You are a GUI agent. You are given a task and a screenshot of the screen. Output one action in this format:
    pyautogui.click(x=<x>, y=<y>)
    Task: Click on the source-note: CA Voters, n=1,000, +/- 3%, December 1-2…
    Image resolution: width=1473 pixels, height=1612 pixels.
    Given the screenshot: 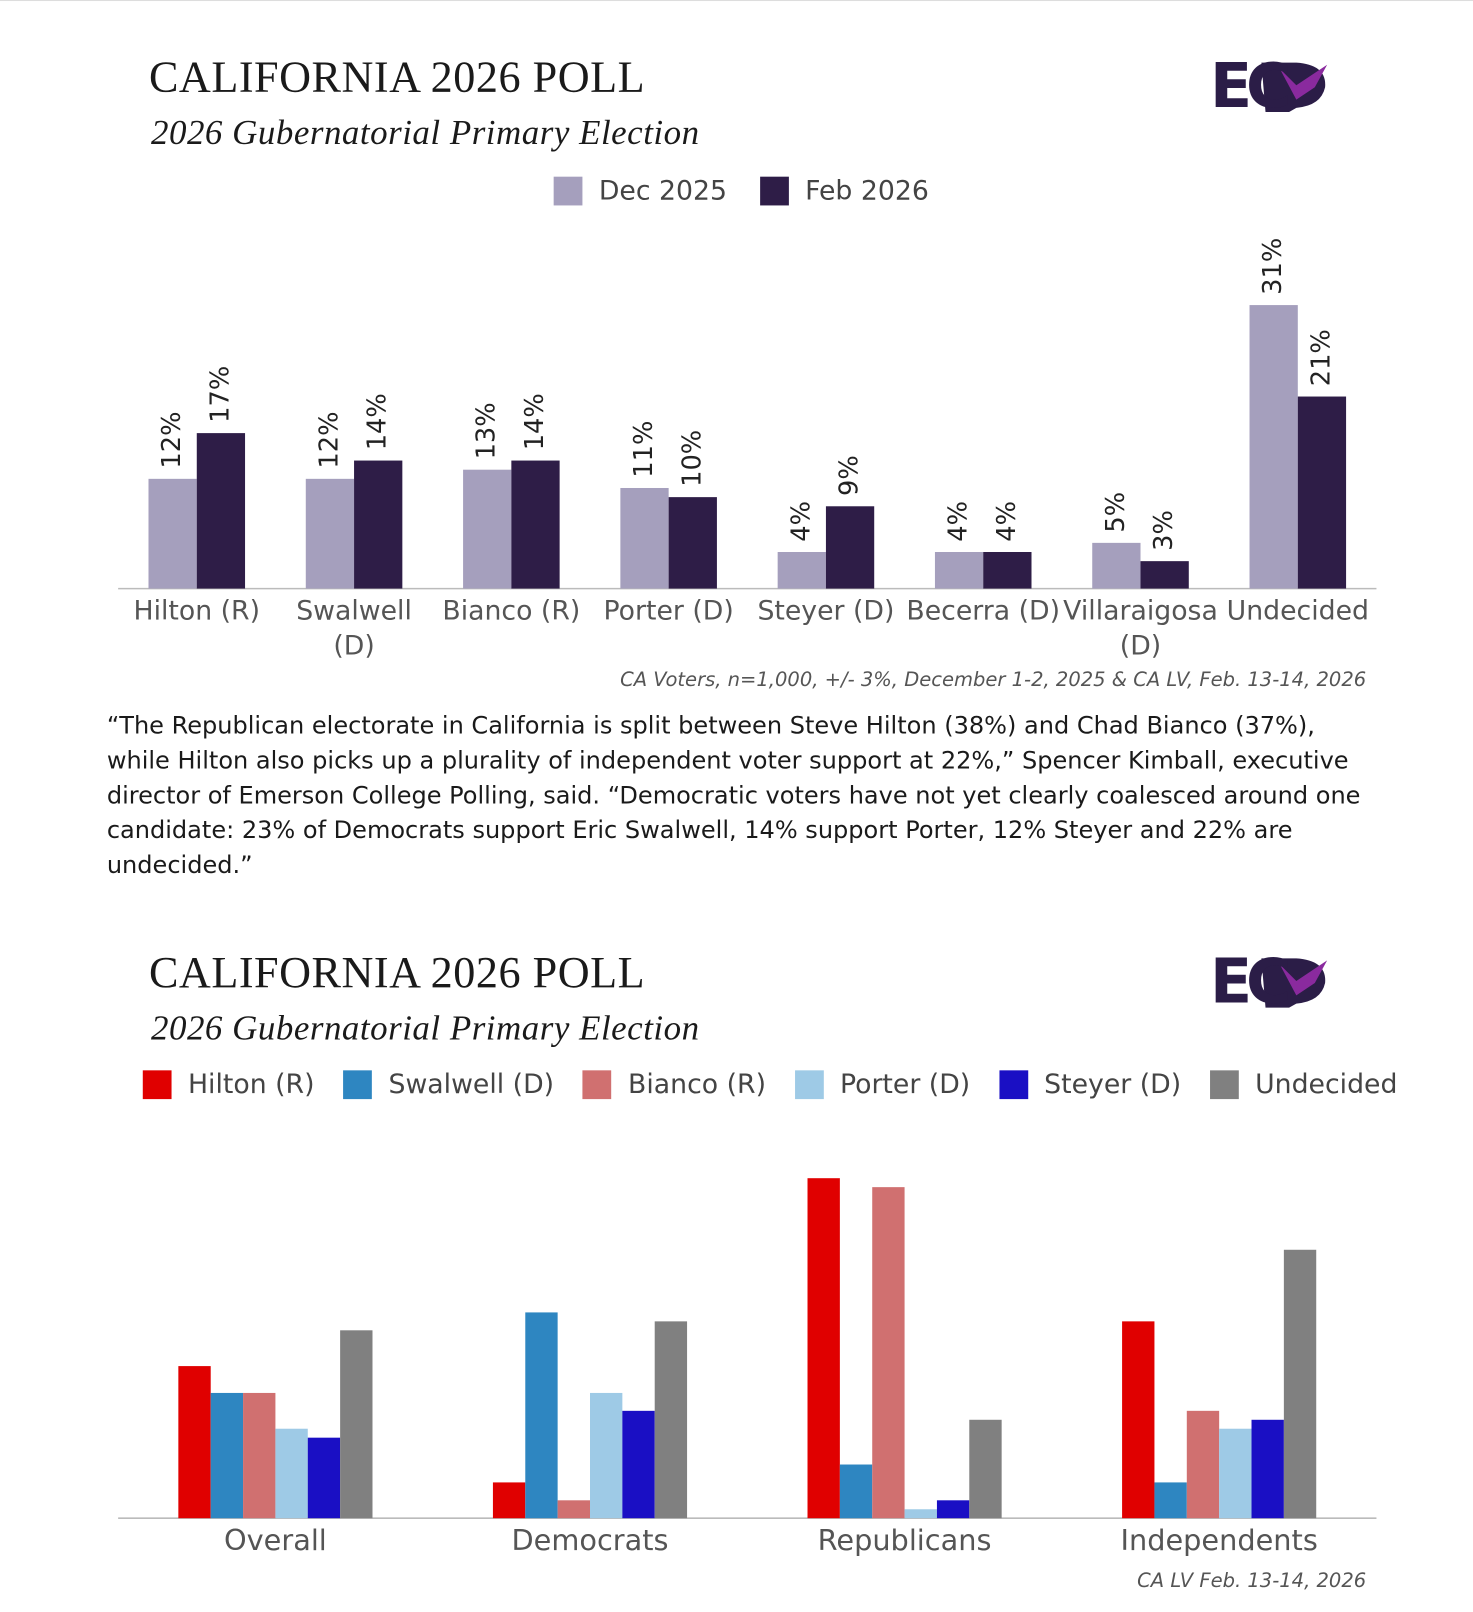 What is the action you would take?
    pyautogui.click(x=993, y=680)
    